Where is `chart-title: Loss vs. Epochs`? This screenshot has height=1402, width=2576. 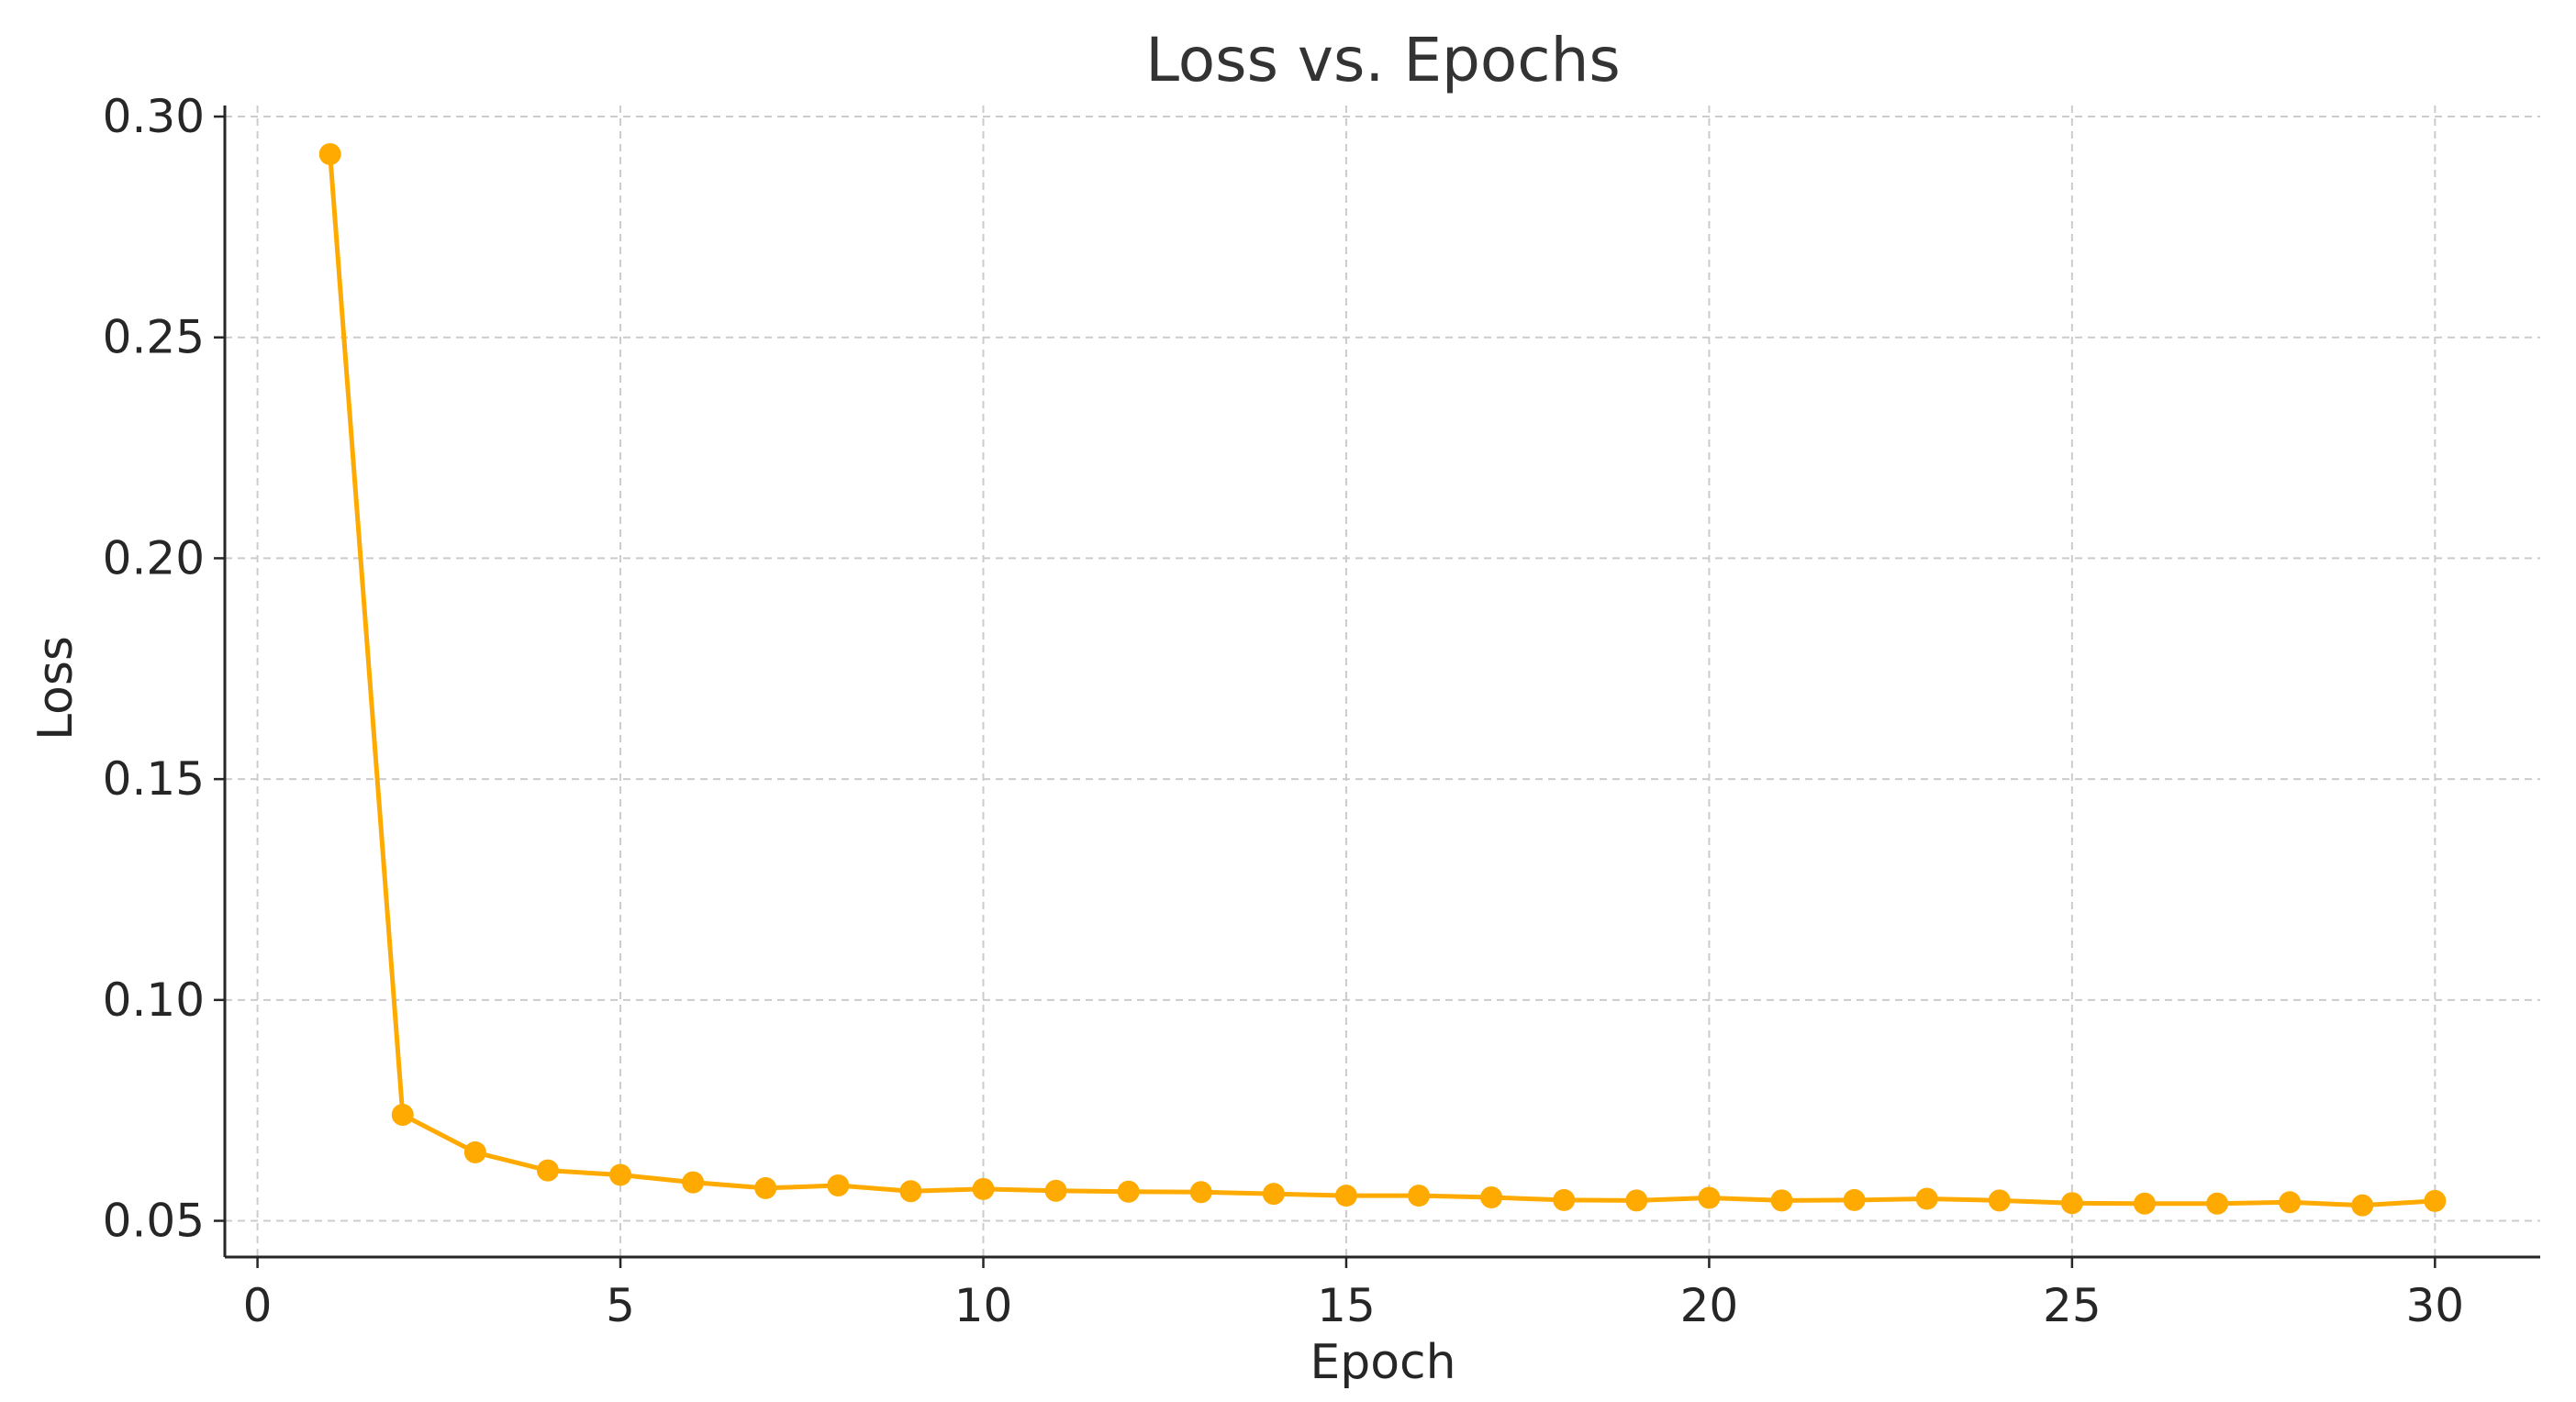 chart-title: Loss vs. Epochs is located at coordinates (1383, 60).